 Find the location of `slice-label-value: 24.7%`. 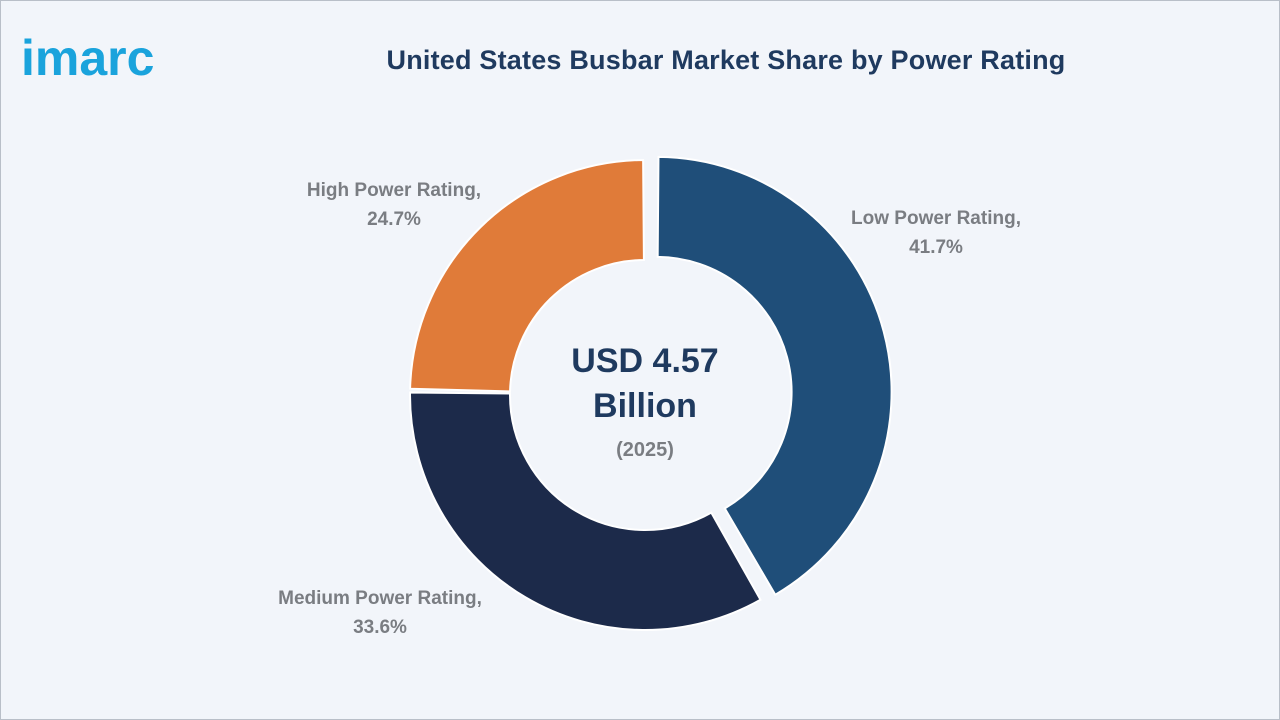

slice-label-value: 24.7% is located at coordinates (394, 219).